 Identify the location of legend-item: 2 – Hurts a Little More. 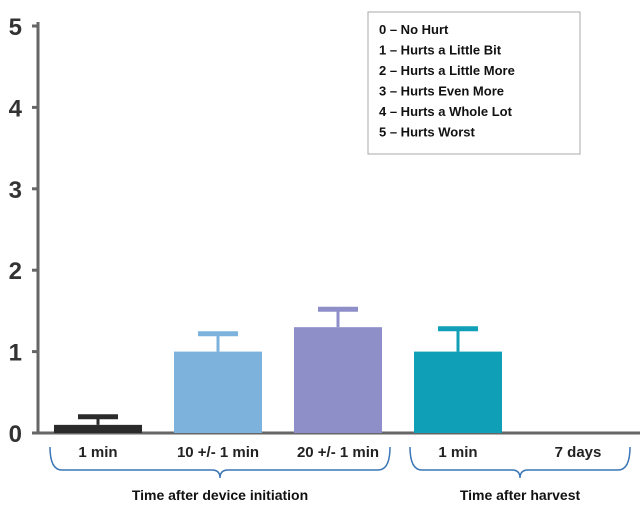
(447, 70).